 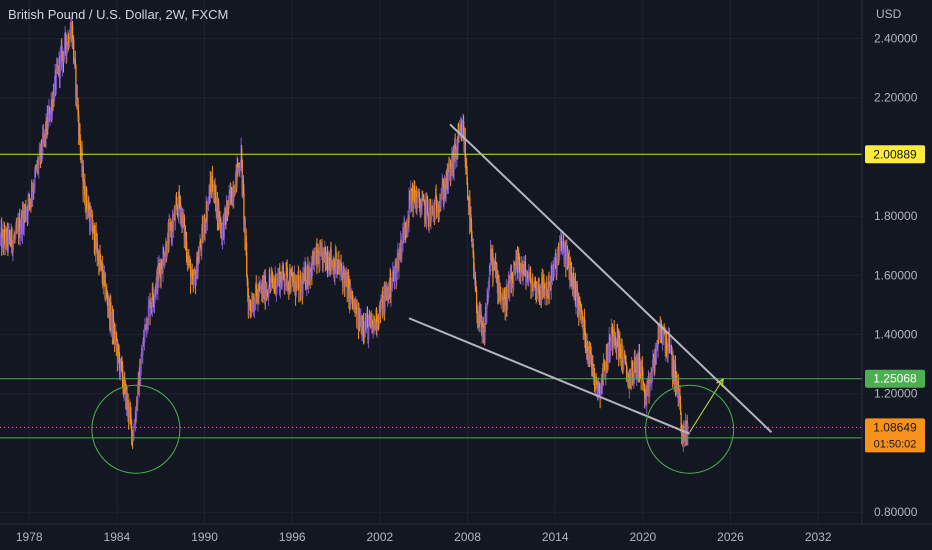 I want to click on time-tick-label: 2020, so click(x=642, y=537).